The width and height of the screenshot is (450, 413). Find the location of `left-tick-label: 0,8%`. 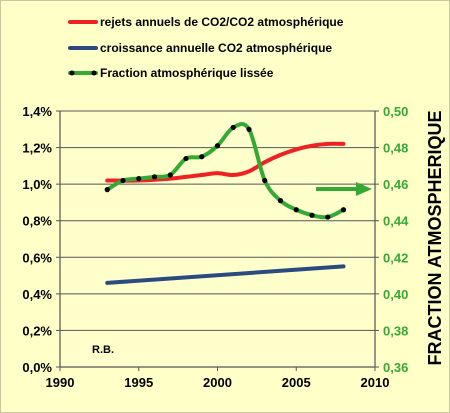

left-tick-label: 0,8% is located at coordinates (37, 221).